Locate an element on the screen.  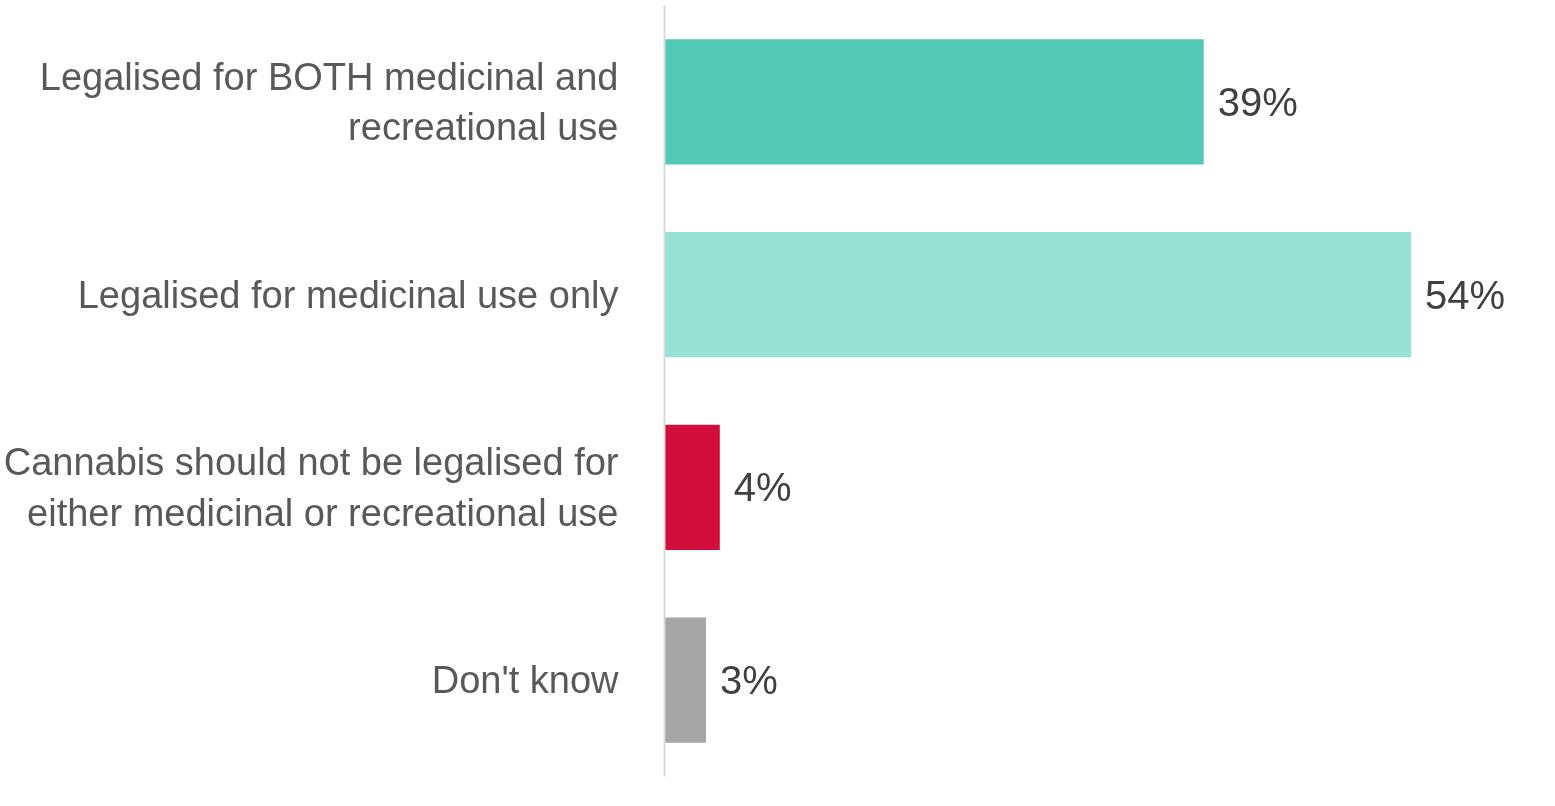
y-tick-label: Don't know is located at coordinates (525, 680).